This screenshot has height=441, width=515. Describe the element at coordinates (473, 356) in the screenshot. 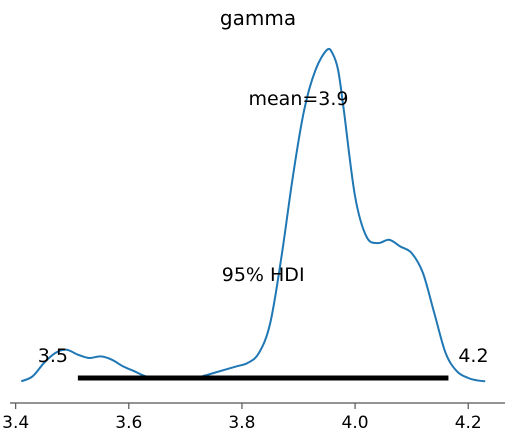

I see `hdi-high-label: 4.2` at that location.